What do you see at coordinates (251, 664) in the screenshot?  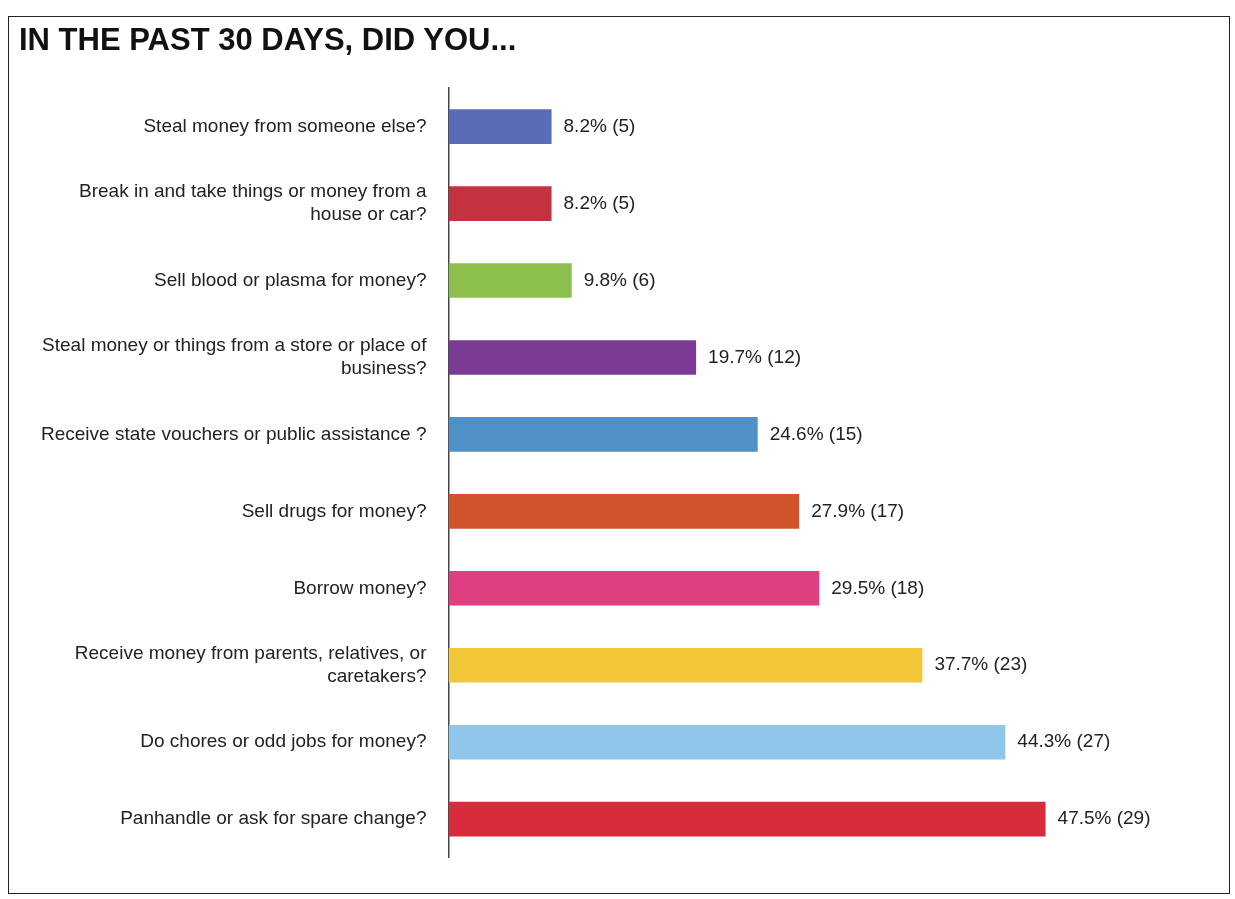 I see `y-tick-label: Receive money from parents, relatives, or caretakers?` at bounding box center [251, 664].